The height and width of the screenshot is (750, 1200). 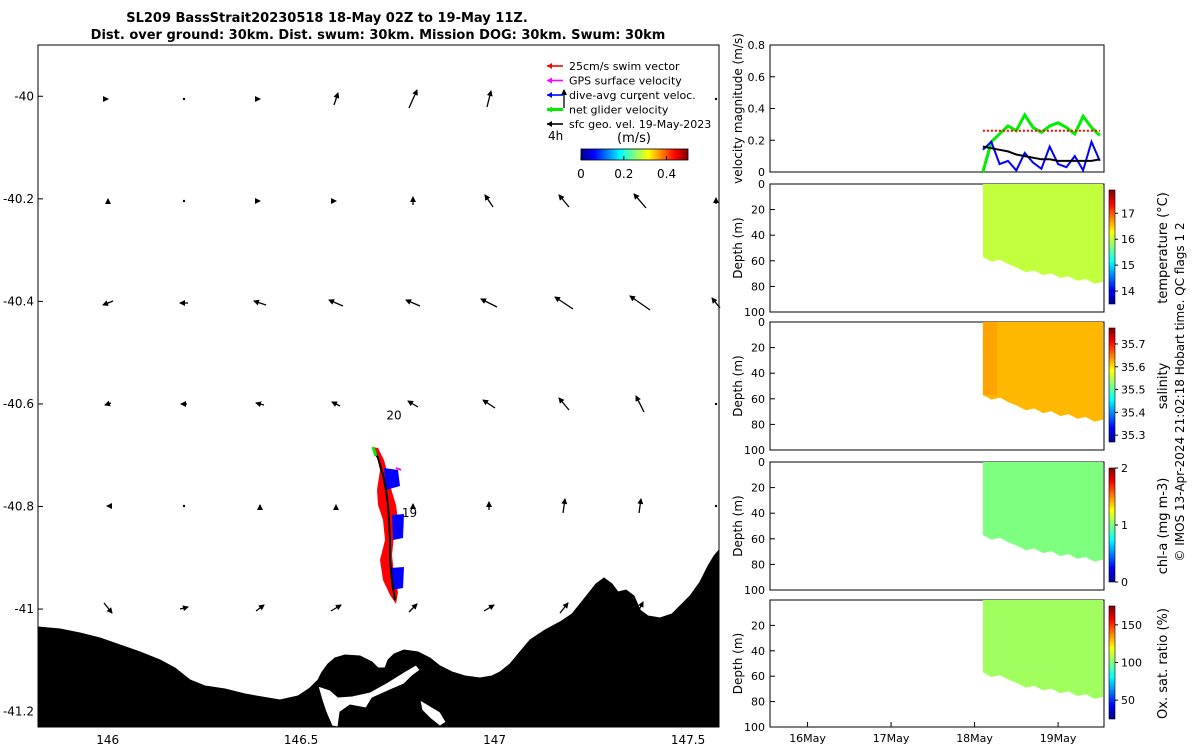 What do you see at coordinates (18, 712) in the screenshot?
I see `map-ytick-label-6: -41.2` at bounding box center [18, 712].